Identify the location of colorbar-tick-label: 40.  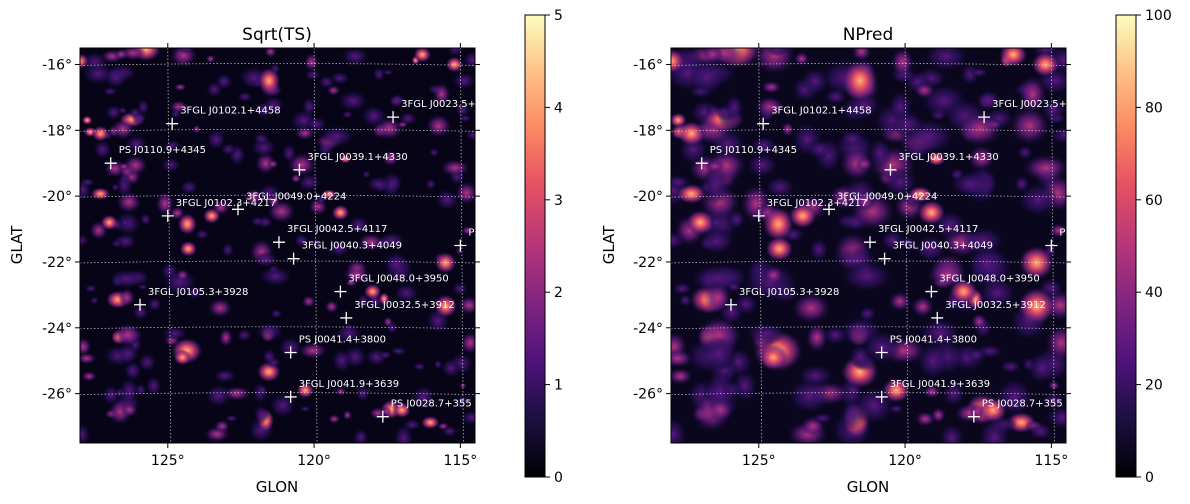
(1154, 293).